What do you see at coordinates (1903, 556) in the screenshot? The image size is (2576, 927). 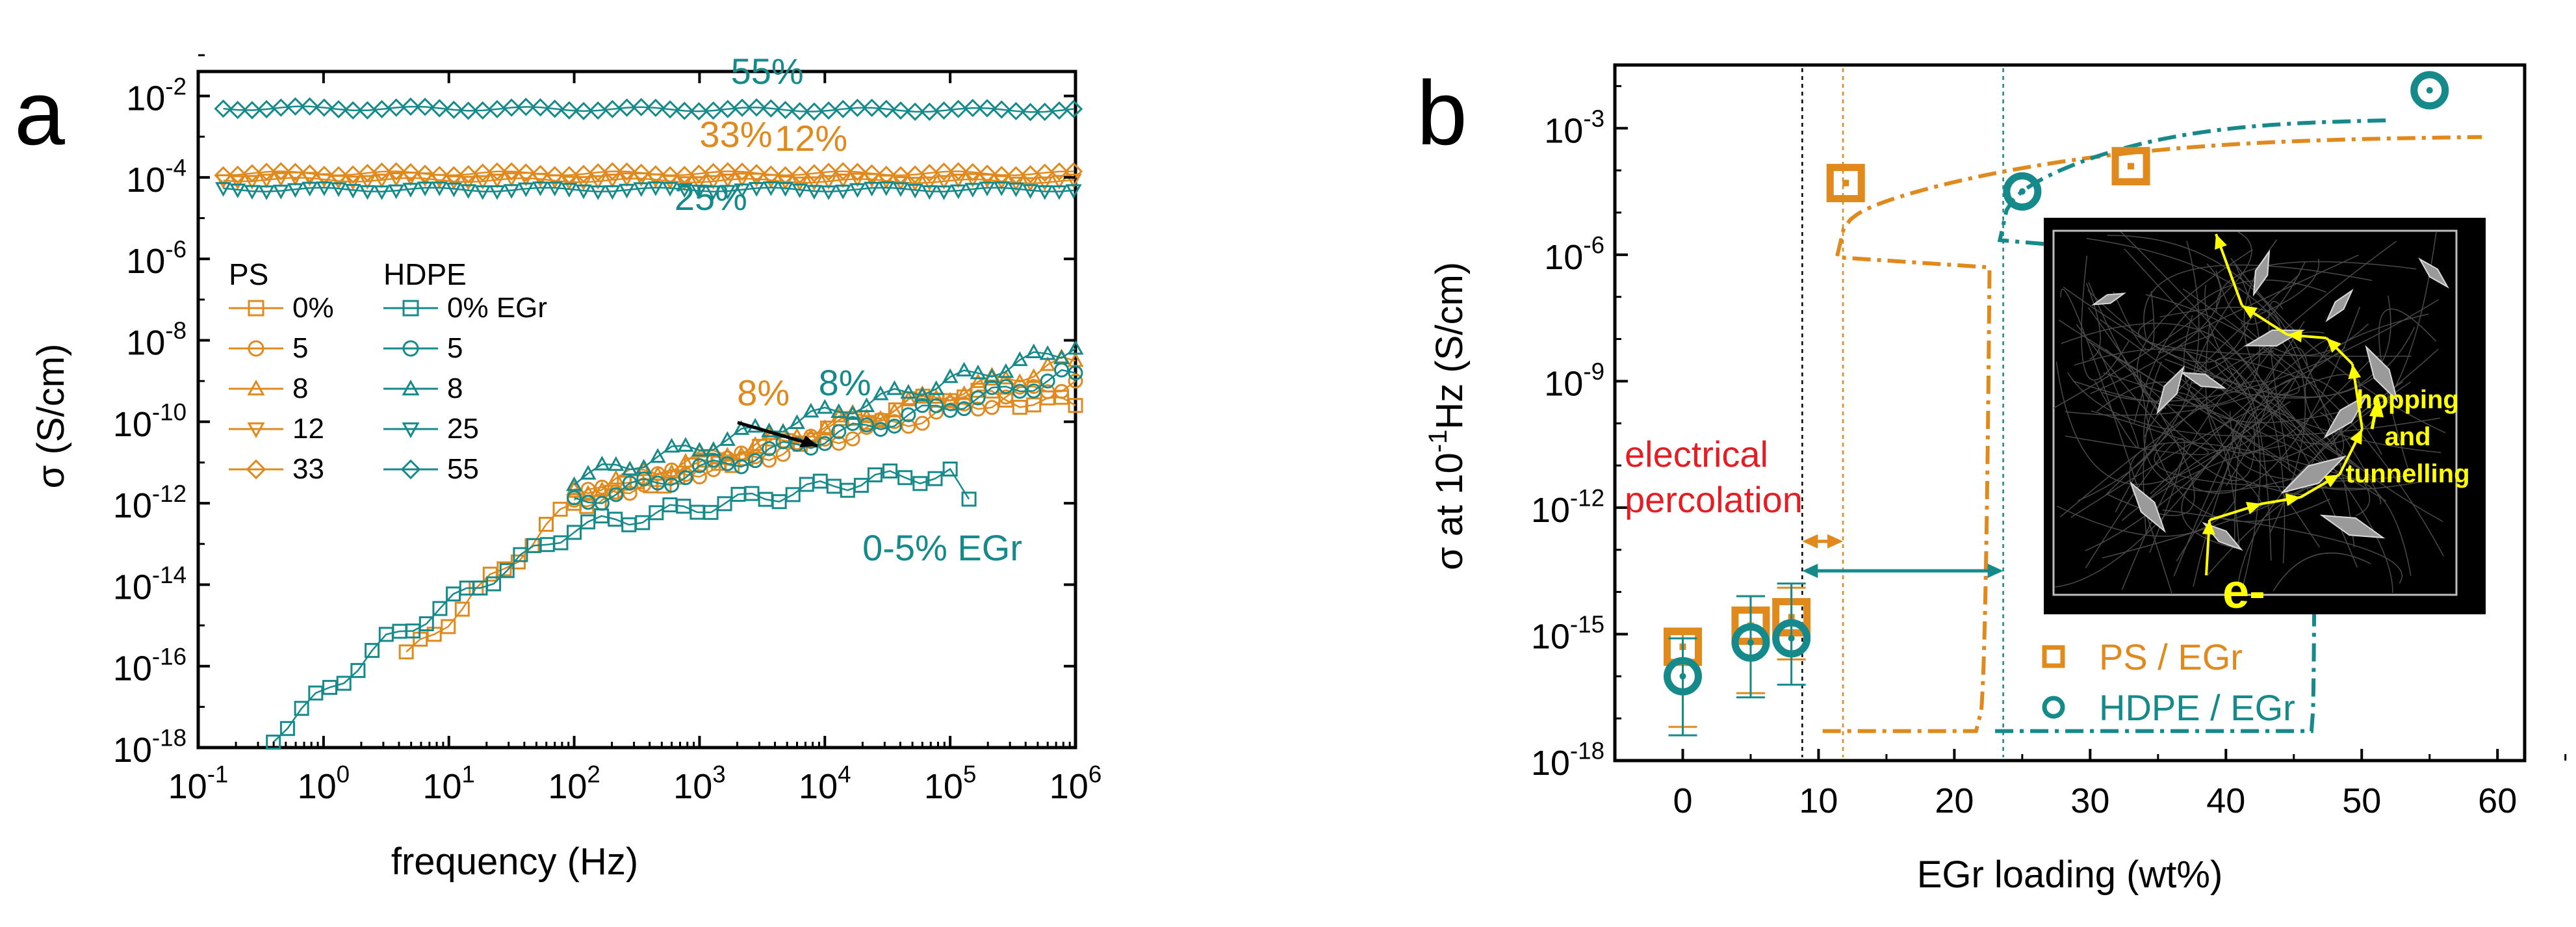 I see `panel-b-range-arrows` at bounding box center [1903, 556].